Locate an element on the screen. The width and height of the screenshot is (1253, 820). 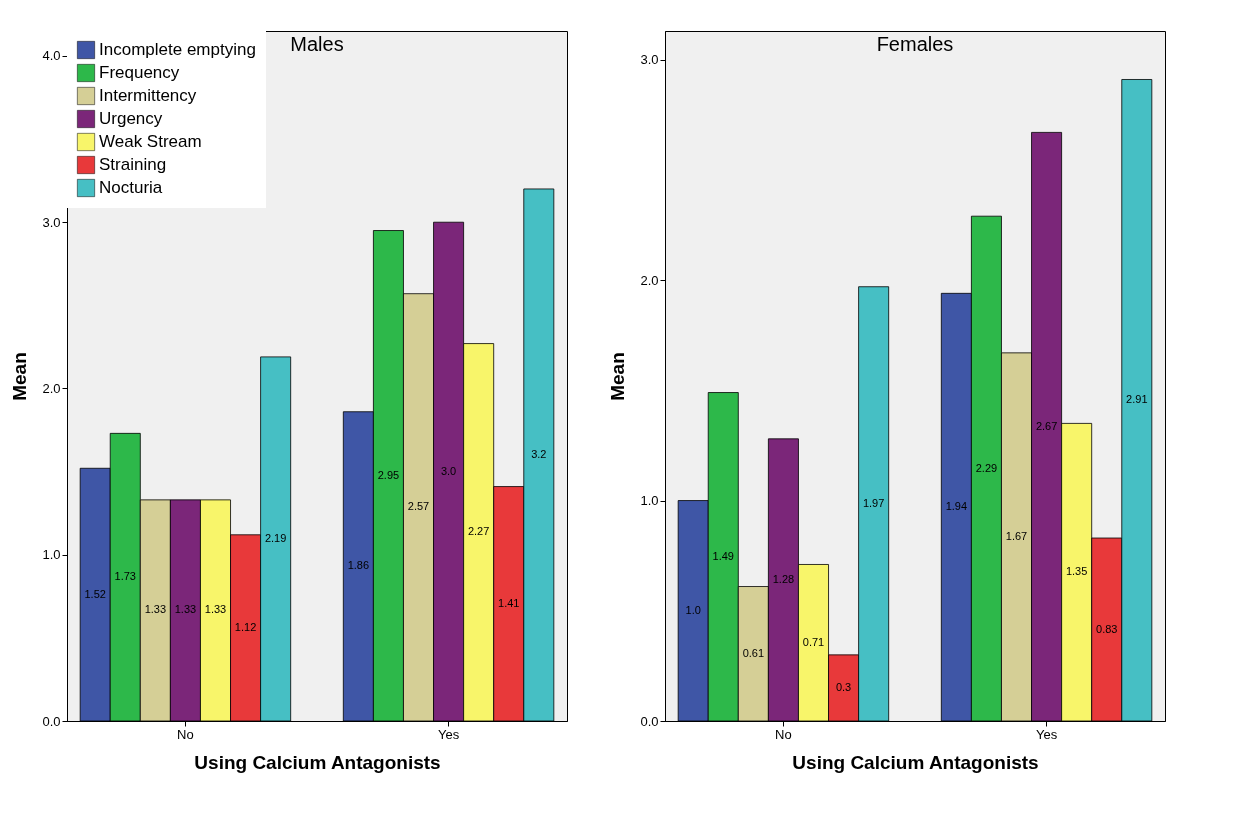
chart-title: Females is located at coordinates (915, 44).